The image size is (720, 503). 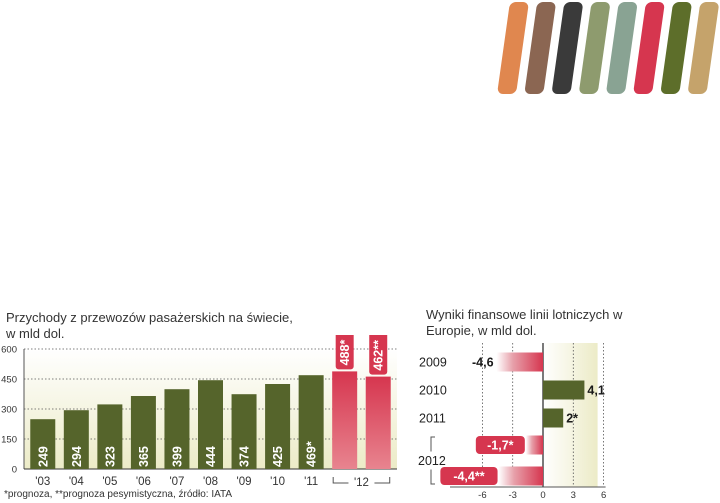 I want to click on value-label: 488*, so click(x=345, y=353).